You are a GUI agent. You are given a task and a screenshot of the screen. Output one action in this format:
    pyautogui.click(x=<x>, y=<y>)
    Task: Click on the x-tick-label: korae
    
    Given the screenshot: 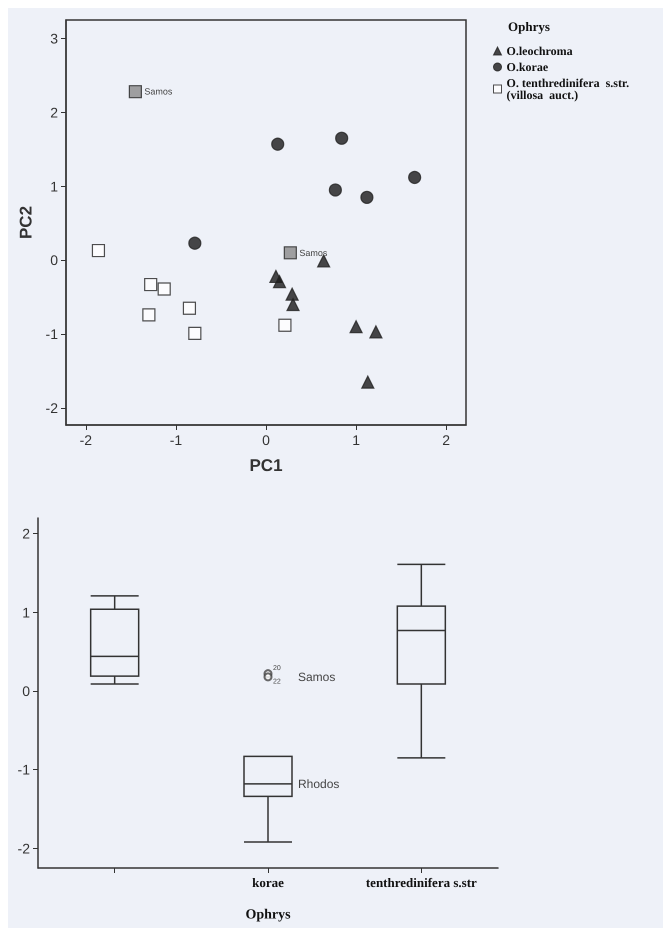 What is the action you would take?
    pyautogui.click(x=268, y=882)
    